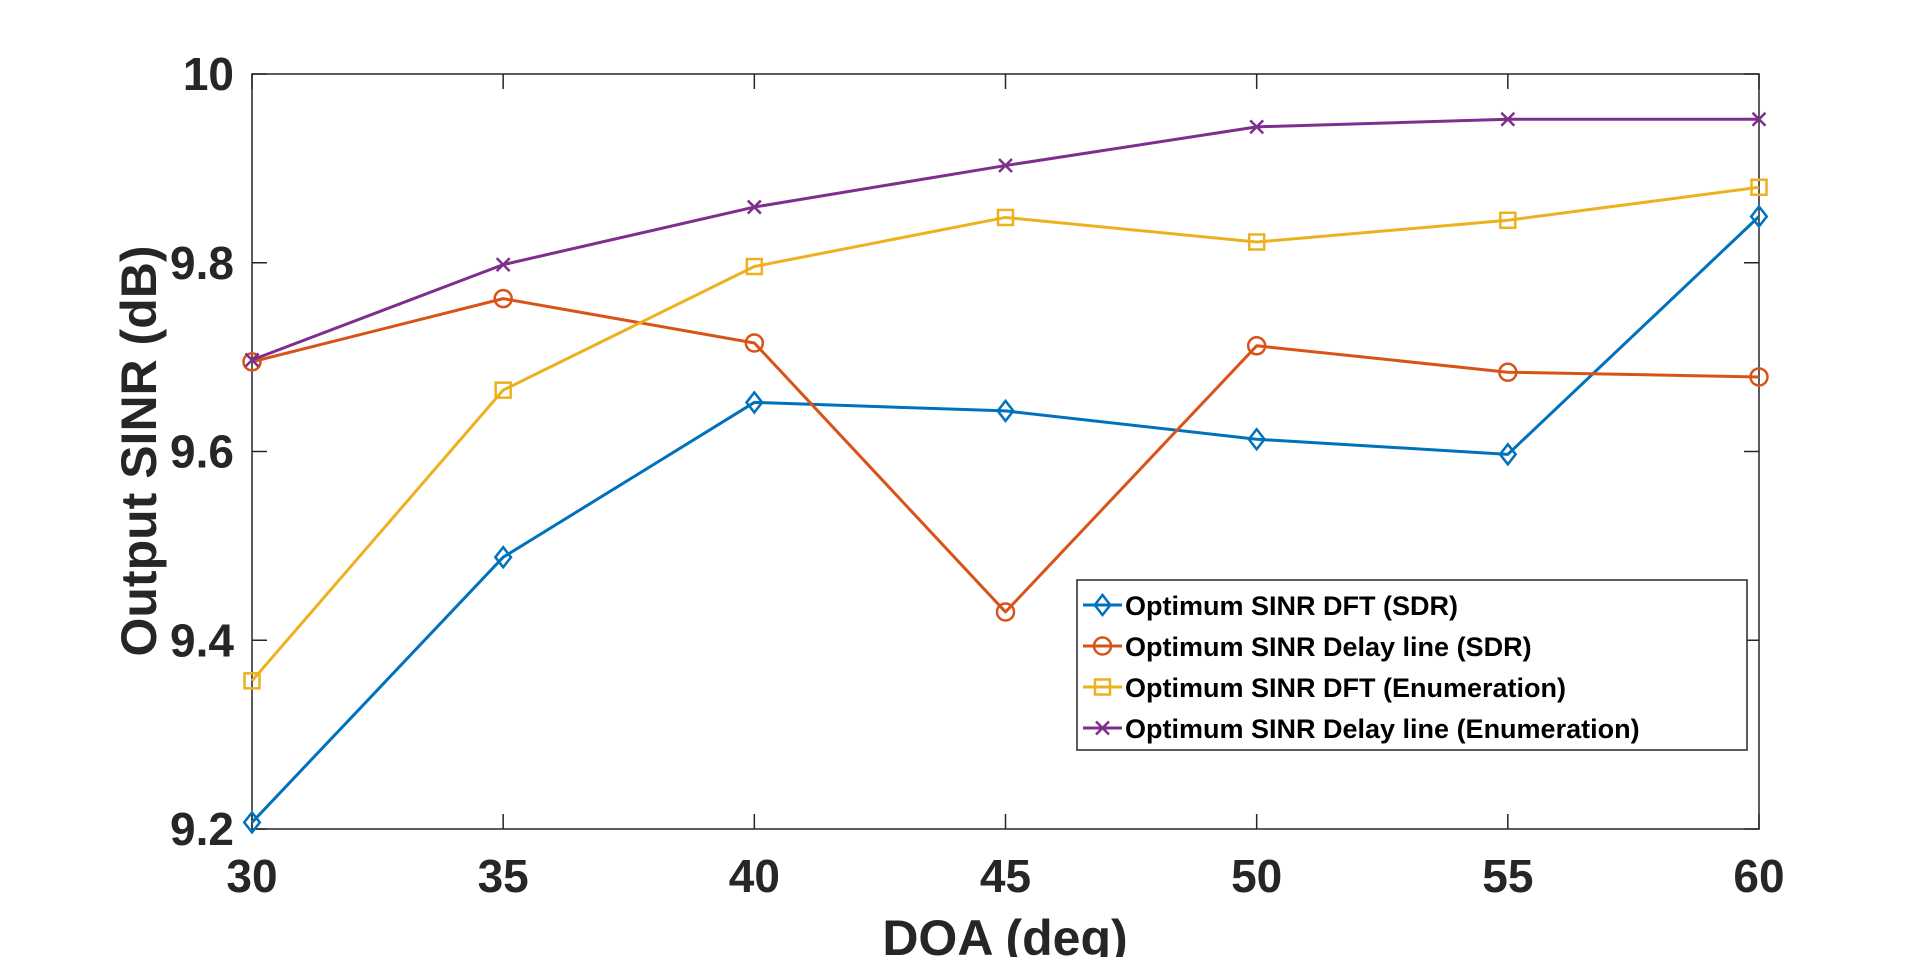 Image resolution: width=1920 pixels, height=957 pixels. I want to click on x-tick-label: 40, so click(754, 876).